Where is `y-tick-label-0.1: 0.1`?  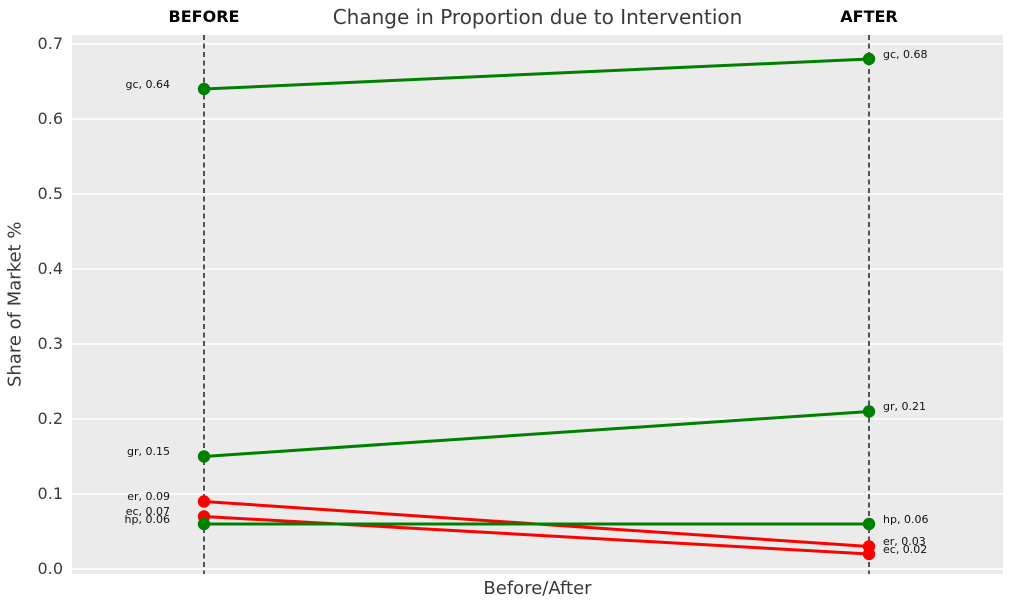
y-tick-label-0.1: 0.1 is located at coordinates (50, 493).